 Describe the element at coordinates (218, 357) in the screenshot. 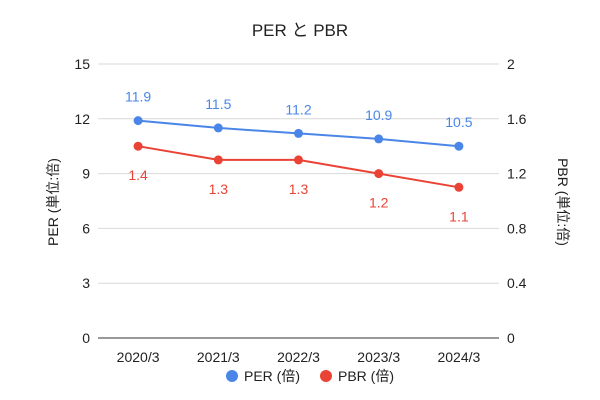

I see `x-tick-label: 2021/3` at that location.